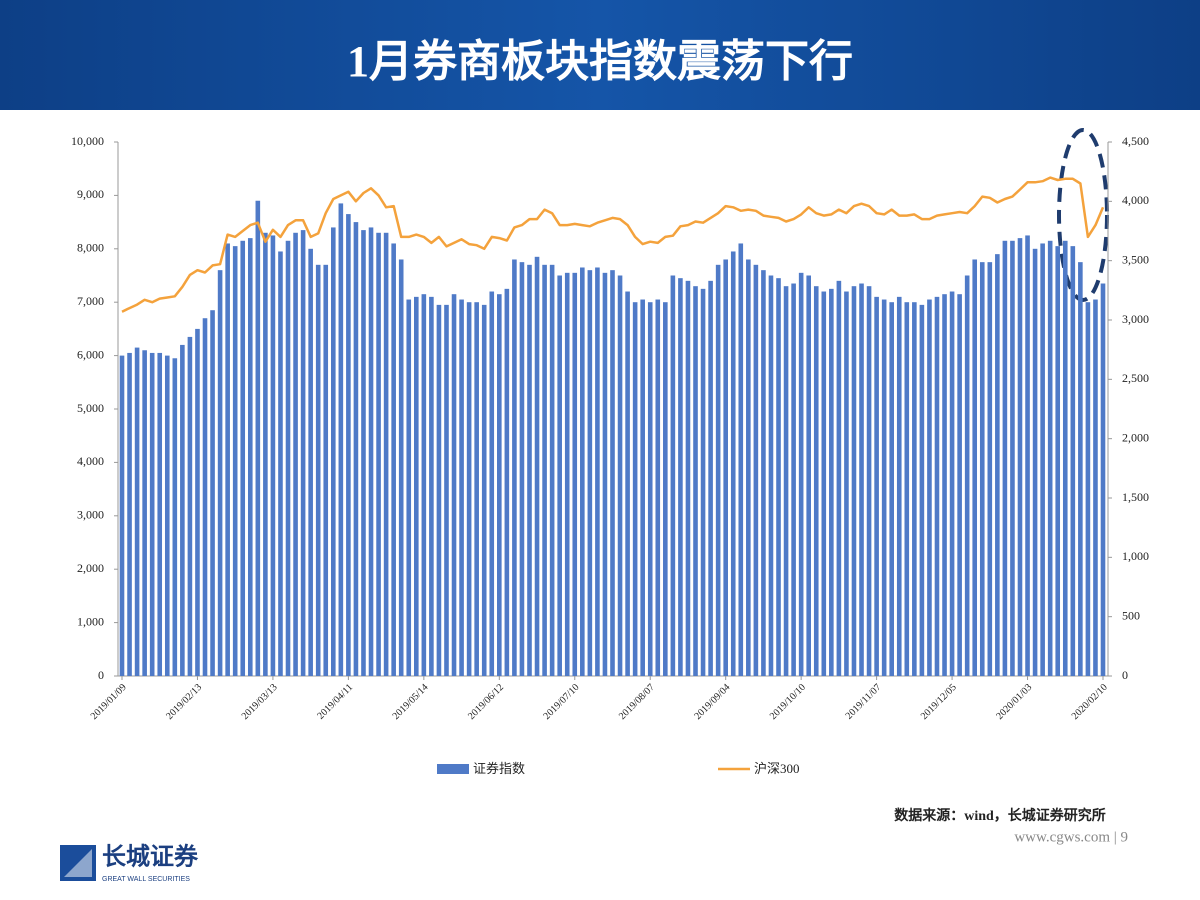  I want to click on y-tick-label: 10,000, so click(87, 141).